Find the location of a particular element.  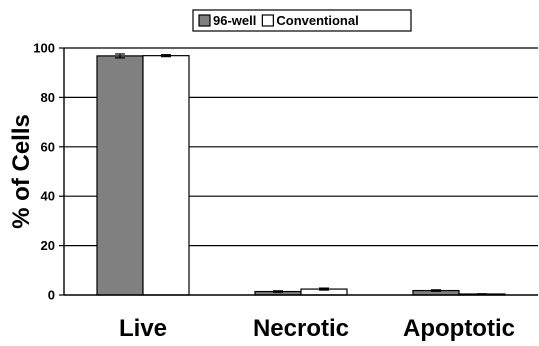

bar-live-conventional is located at coordinates (166, 175).